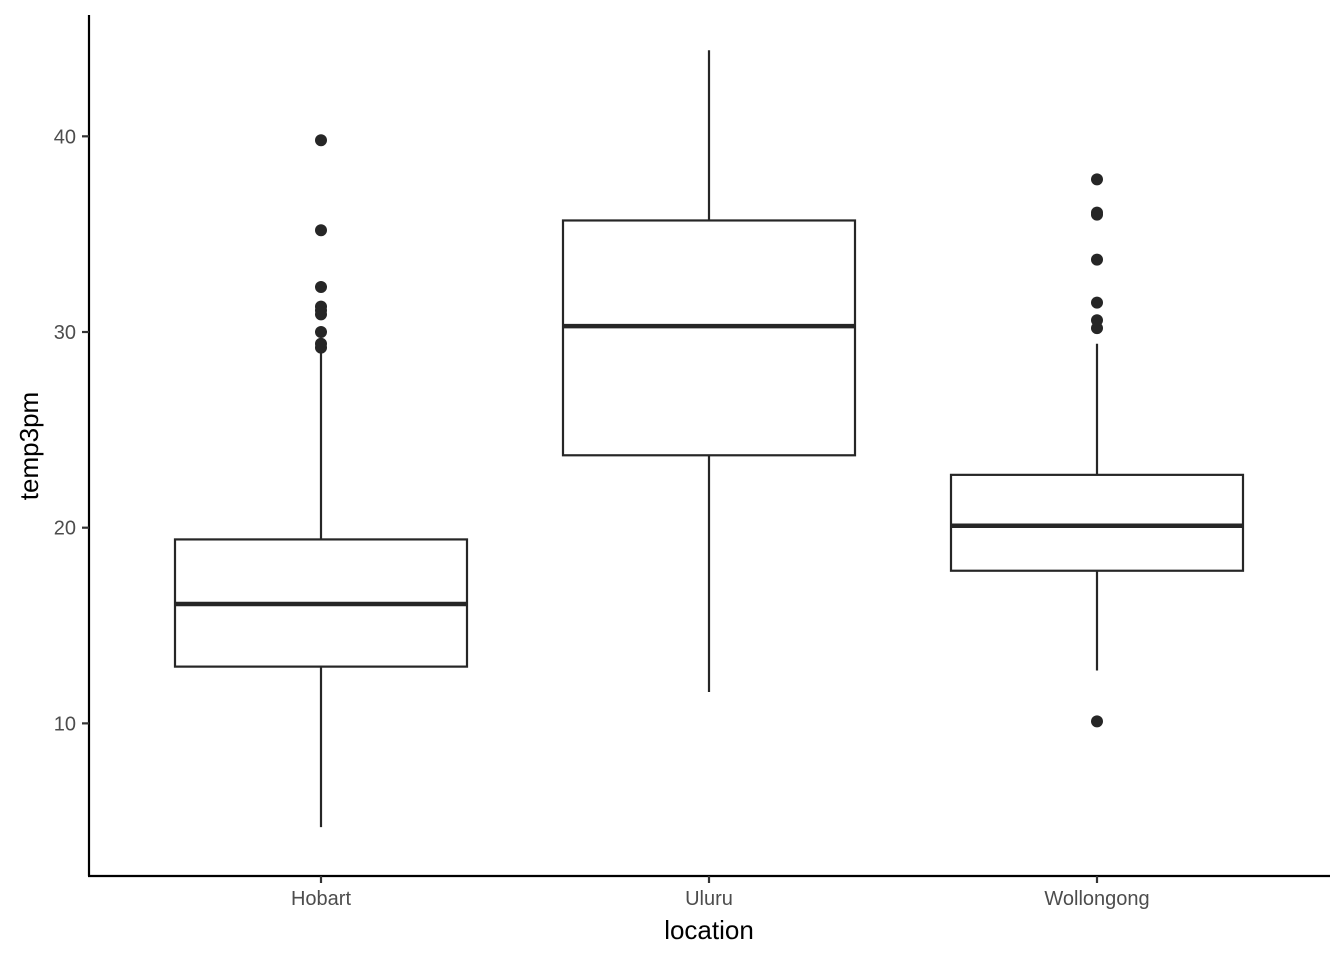  What do you see at coordinates (709, 930) in the screenshot?
I see `x-axis-title: location` at bounding box center [709, 930].